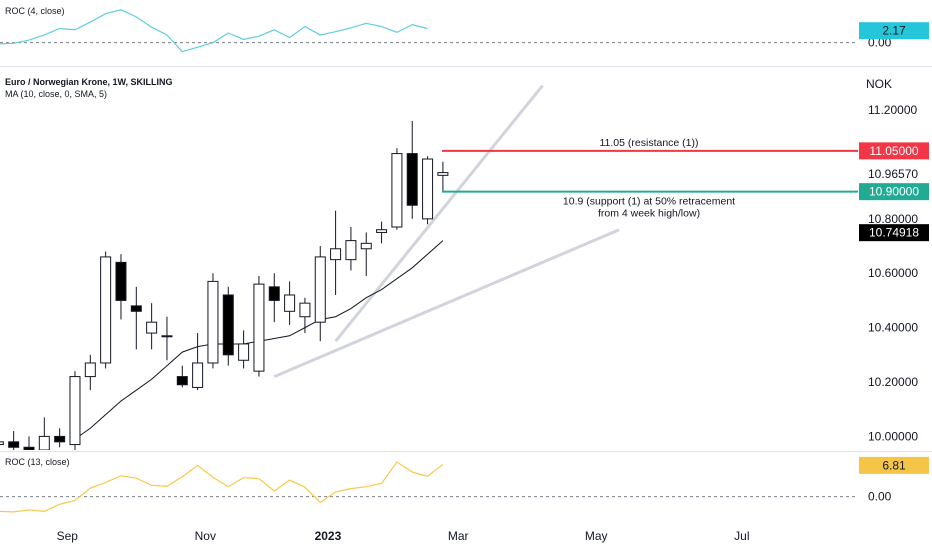 This screenshot has height=550, width=932. I want to click on roc4-panel: 0.002.17, so click(464, 31).